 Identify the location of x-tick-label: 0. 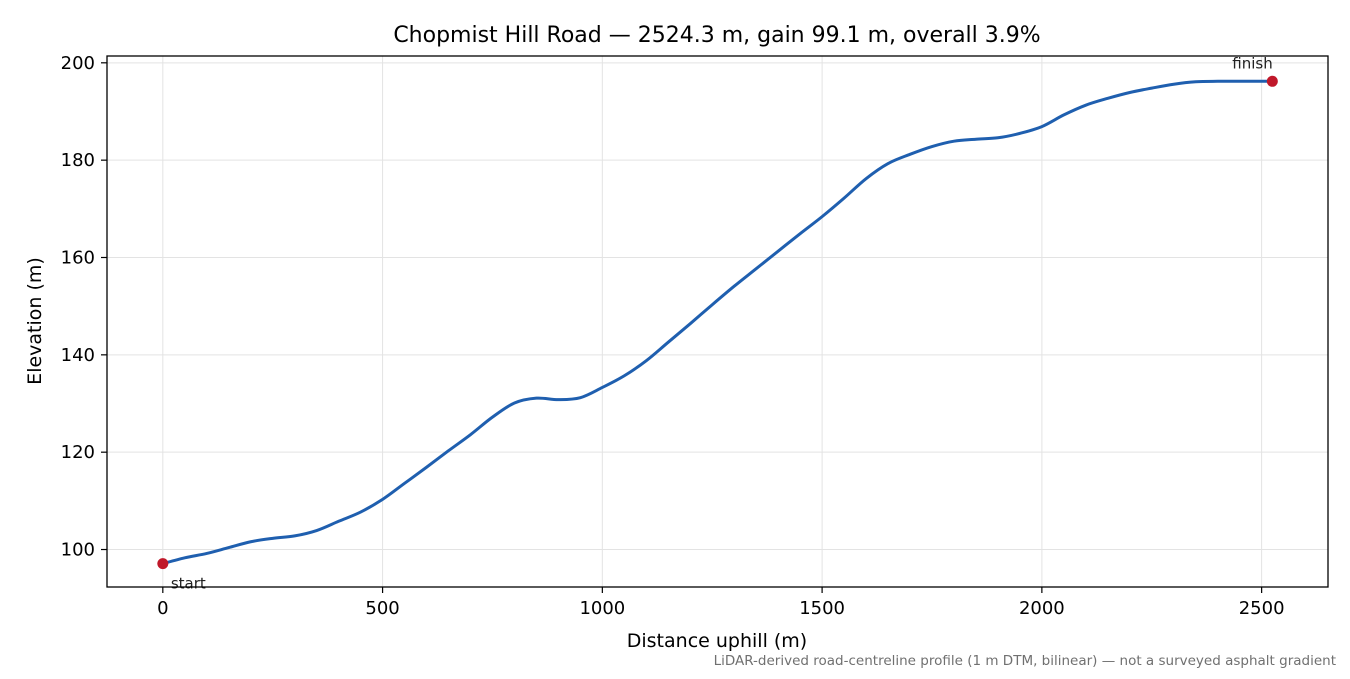
(162, 608).